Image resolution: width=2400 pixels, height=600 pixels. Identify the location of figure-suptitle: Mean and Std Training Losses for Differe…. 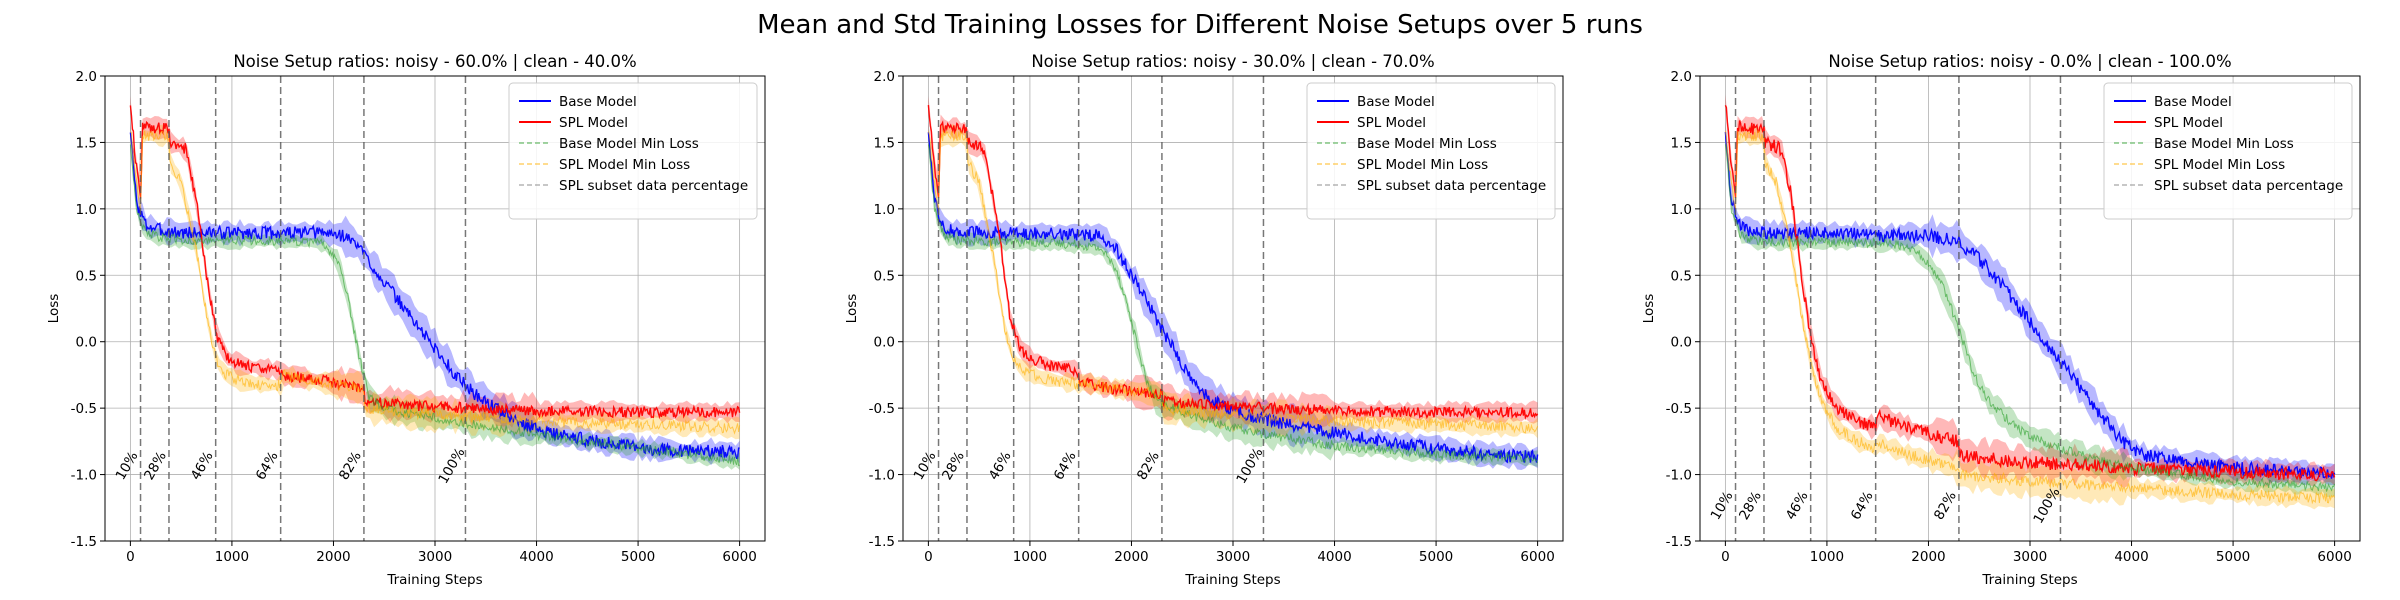
(1200, 25).